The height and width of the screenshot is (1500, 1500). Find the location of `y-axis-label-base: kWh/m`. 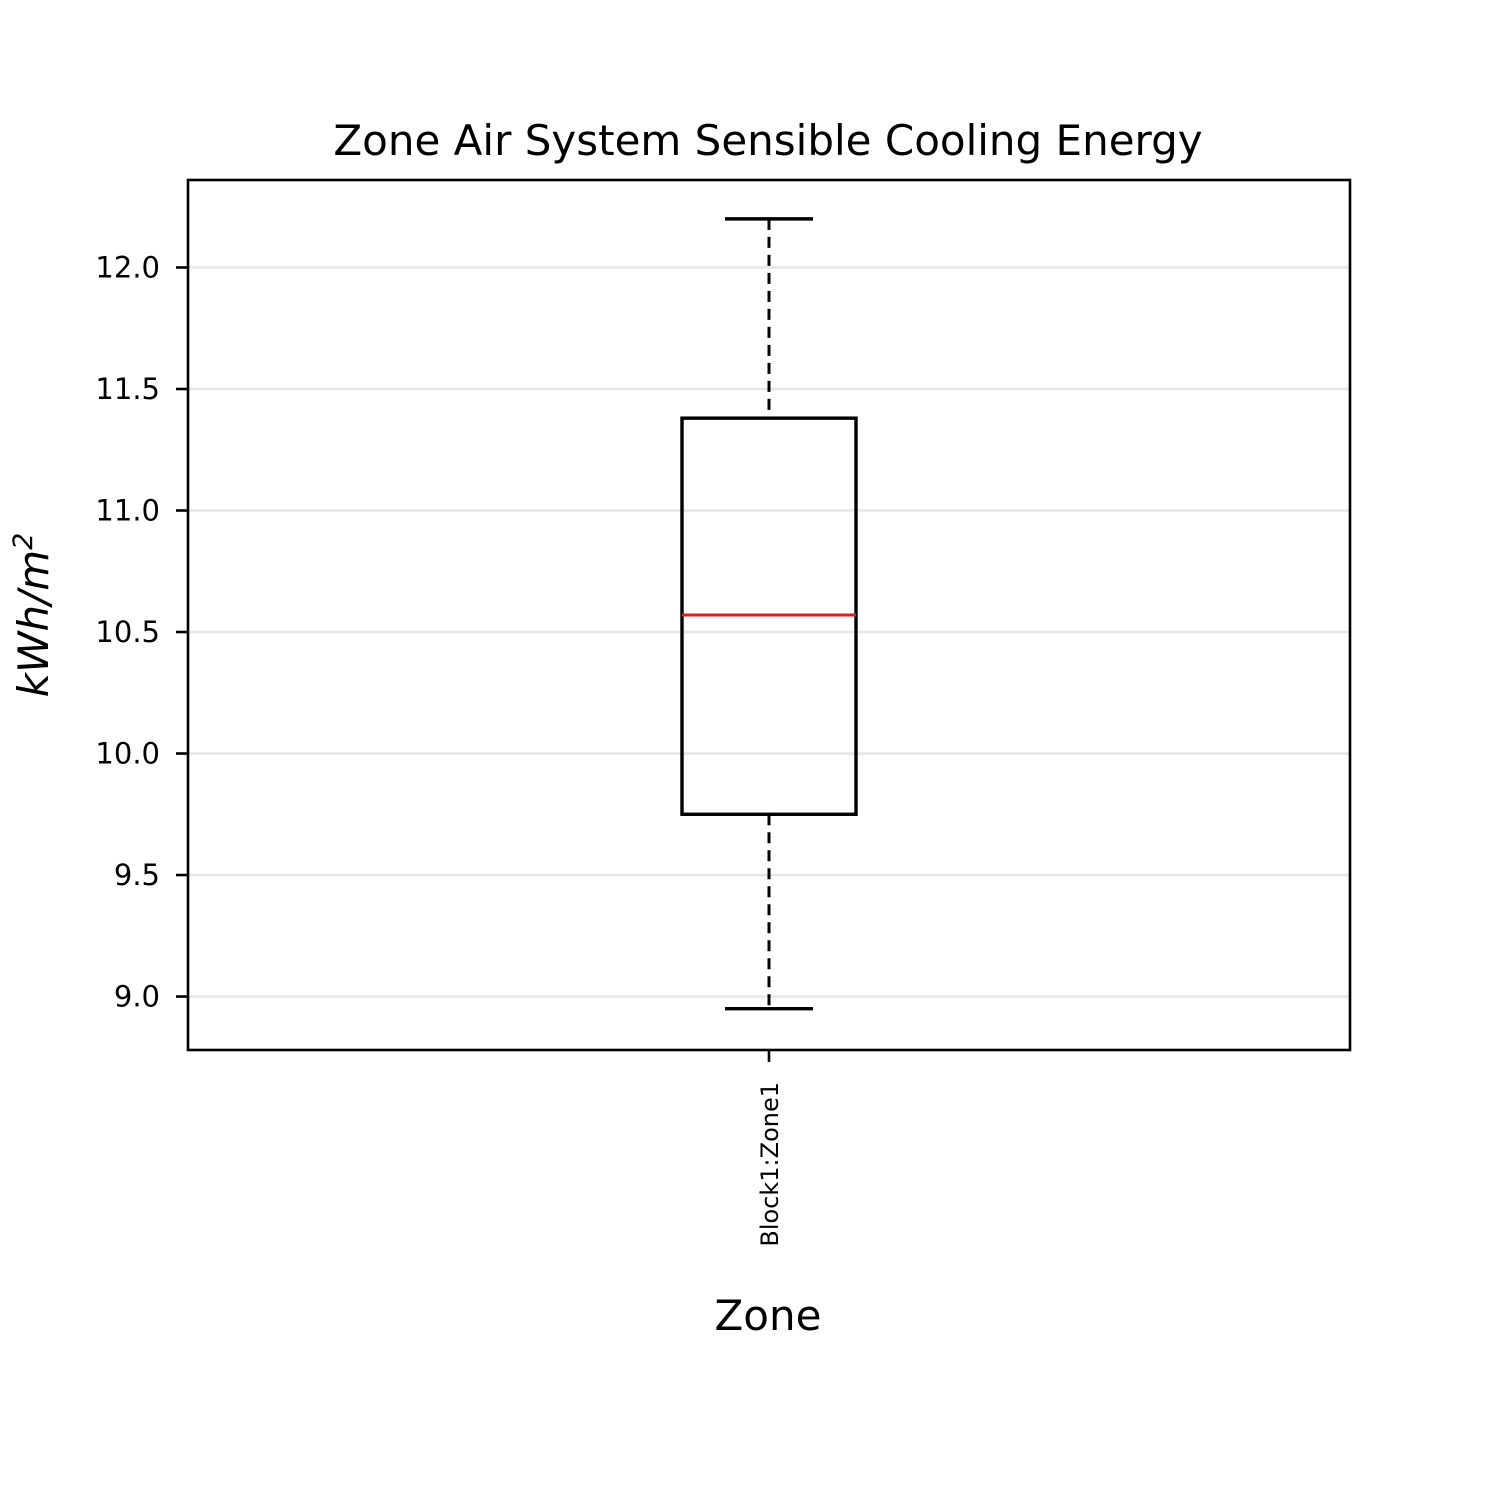

y-axis-label-base: kWh/m is located at coordinates (33, 624).